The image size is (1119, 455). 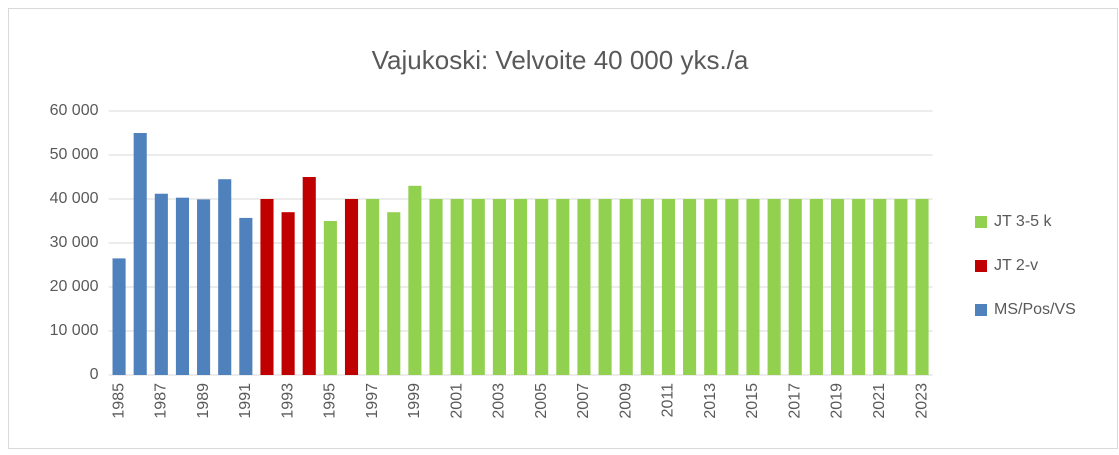 I want to click on x-tick-label: 1991, so click(x=245, y=401).